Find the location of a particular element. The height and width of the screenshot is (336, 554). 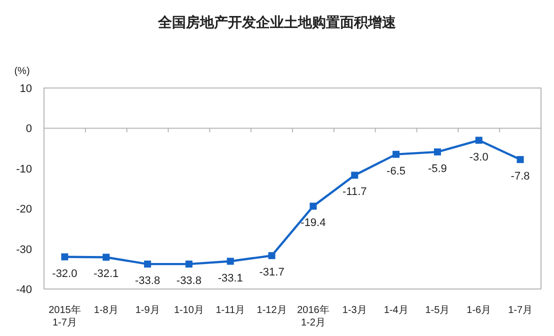

data-label: -33.1 is located at coordinates (230, 278).